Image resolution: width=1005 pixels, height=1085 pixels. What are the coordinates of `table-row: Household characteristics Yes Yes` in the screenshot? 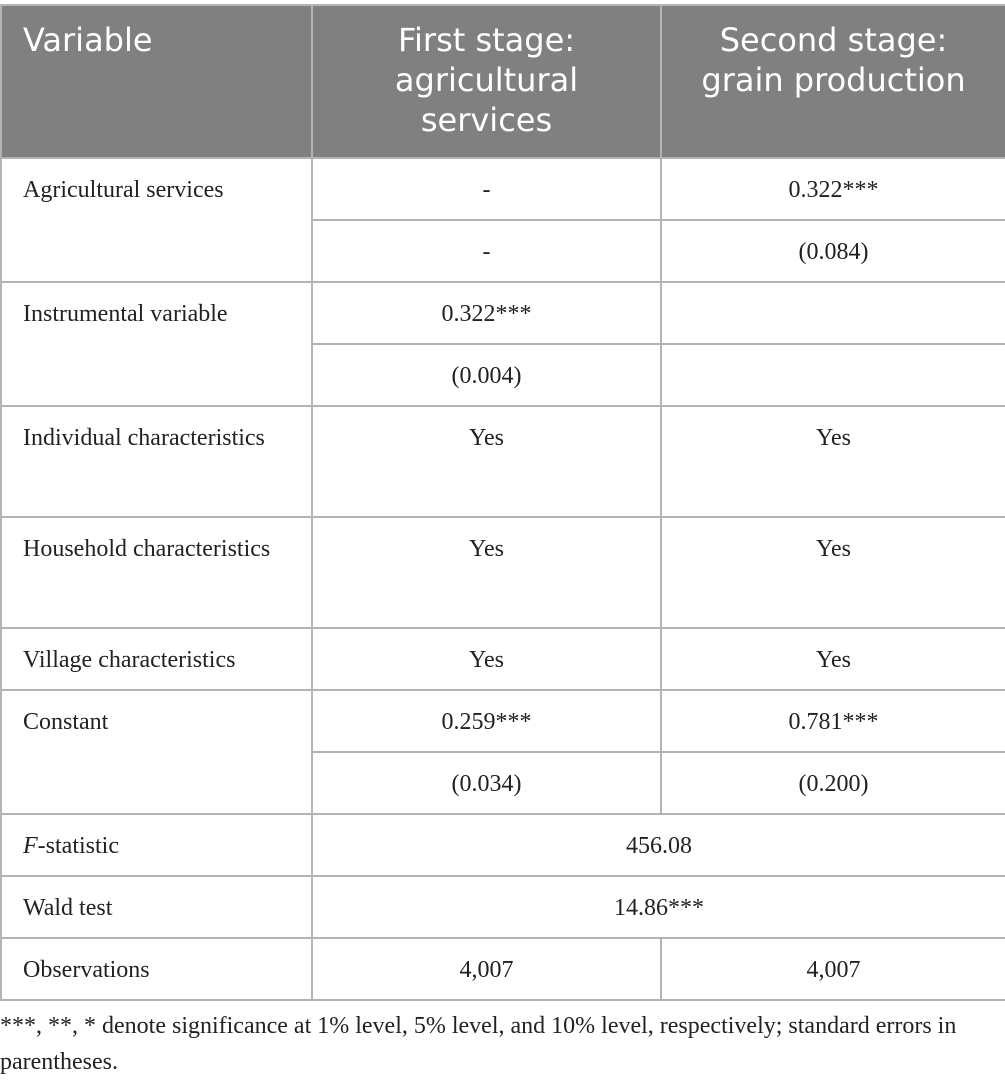 It's located at (502, 572).